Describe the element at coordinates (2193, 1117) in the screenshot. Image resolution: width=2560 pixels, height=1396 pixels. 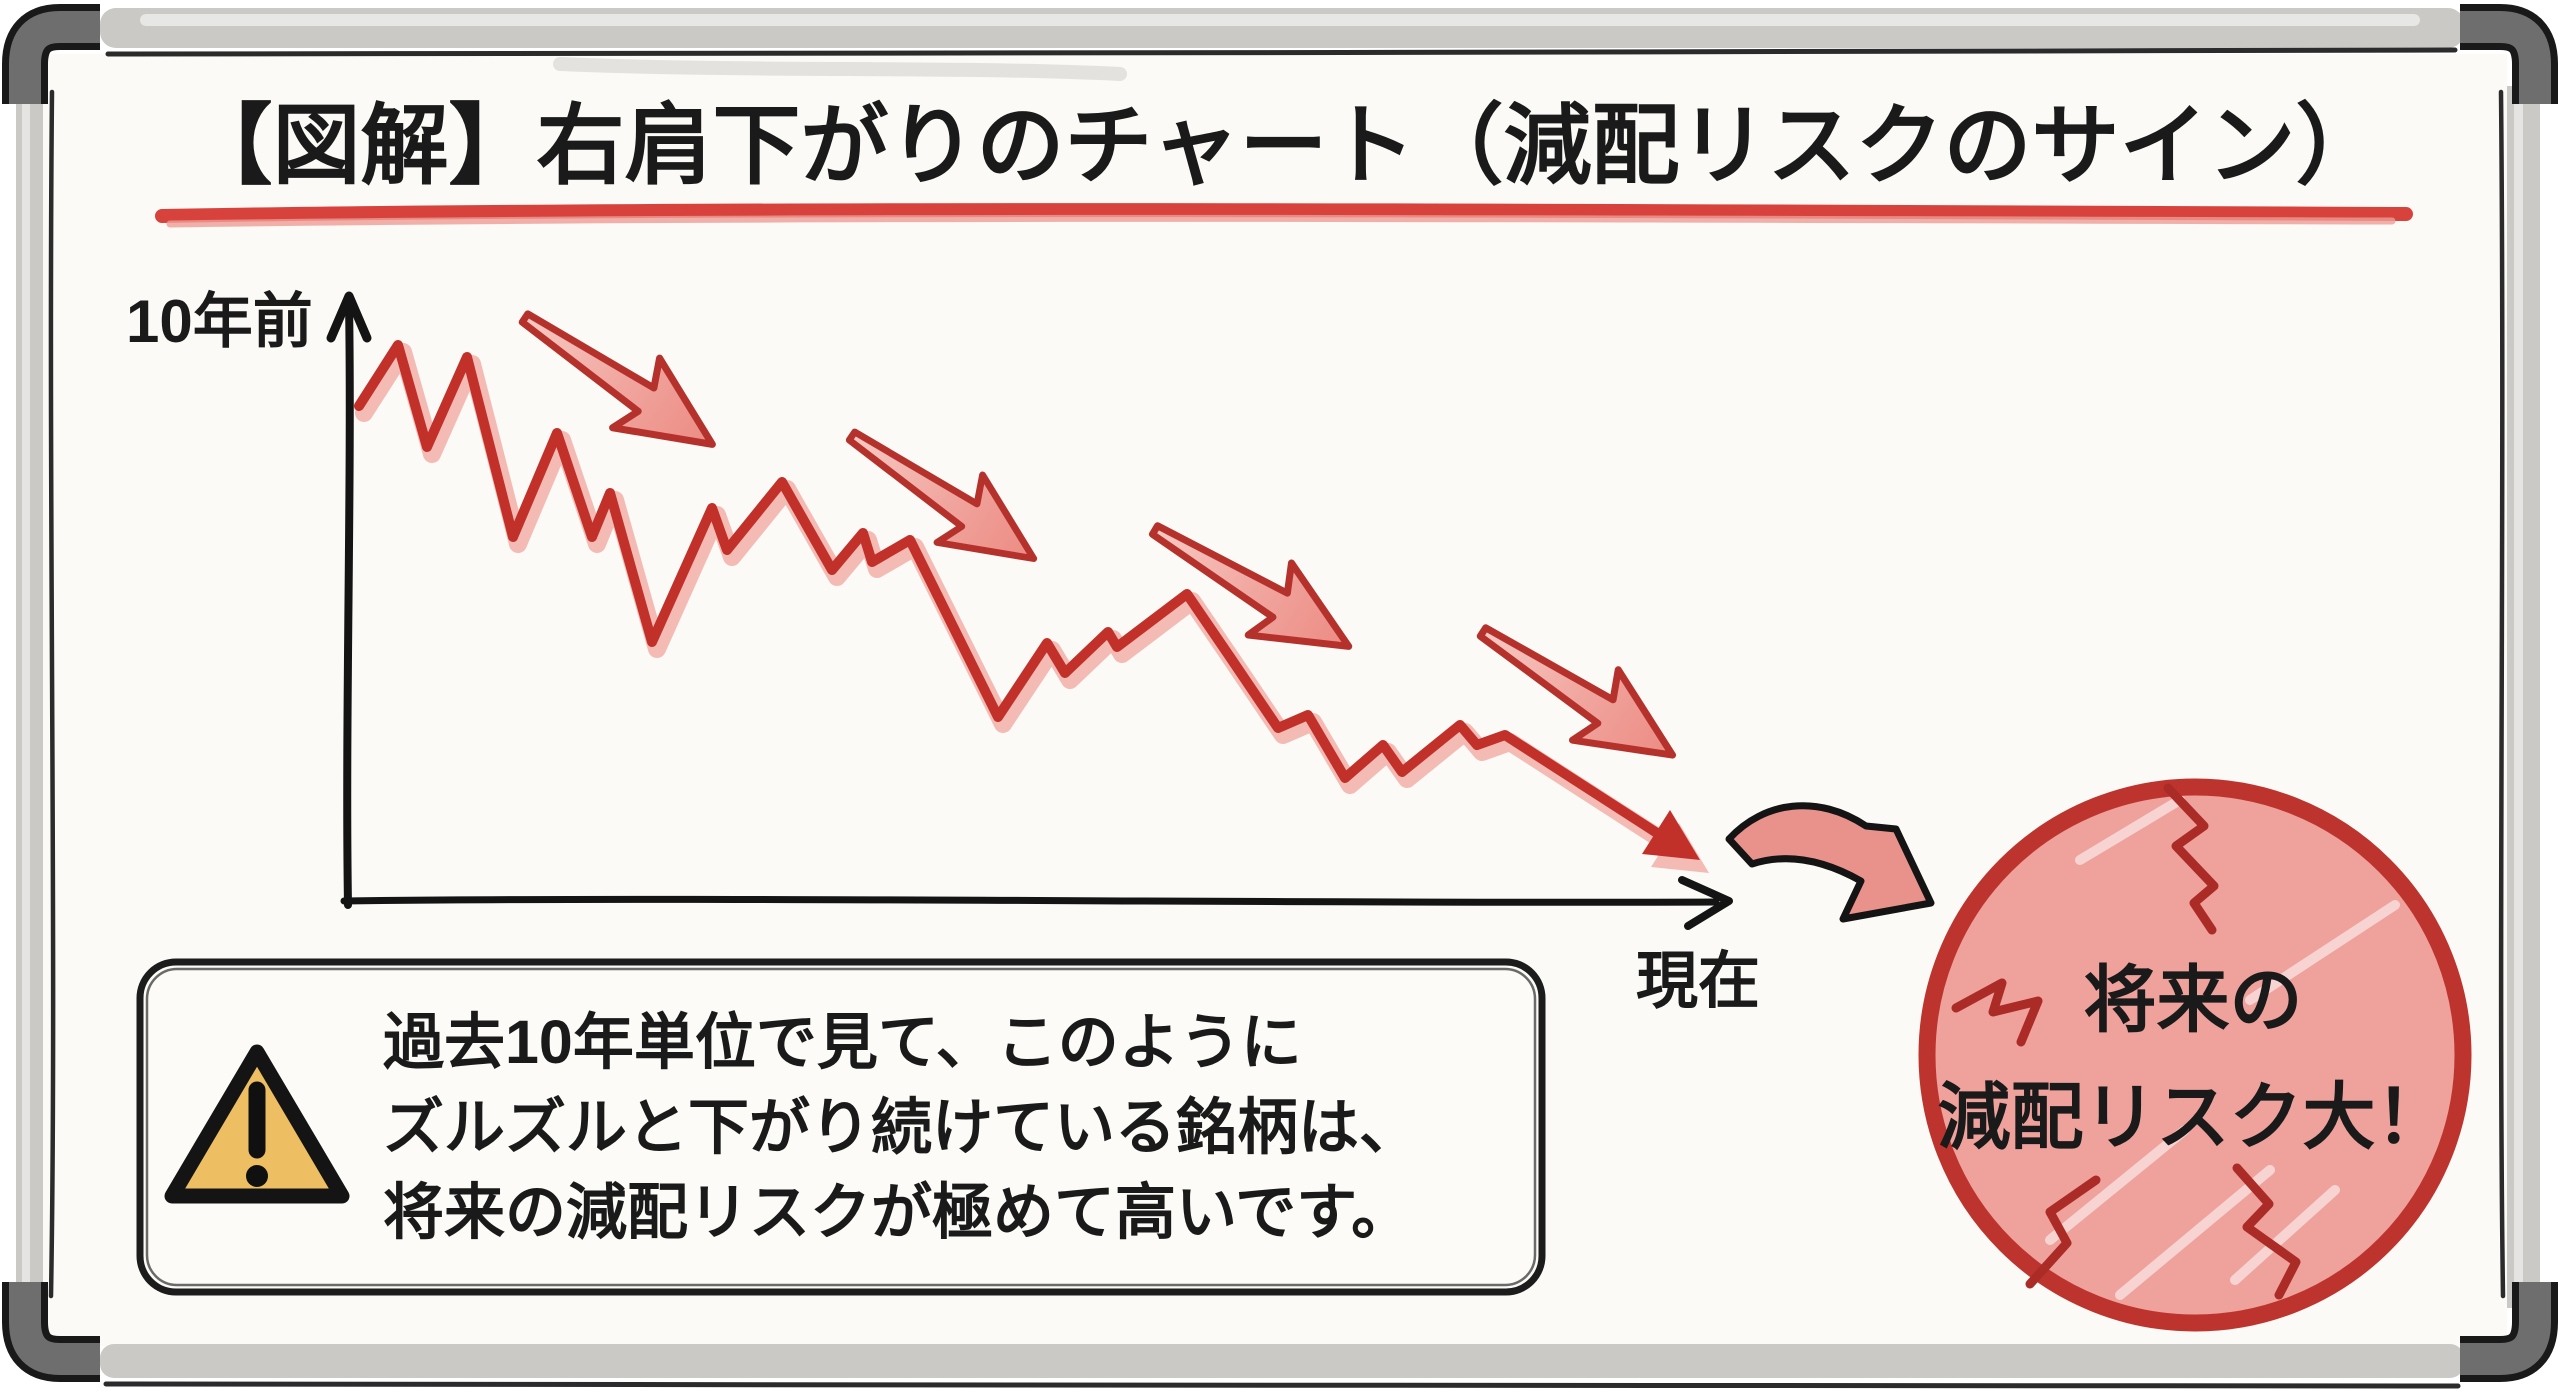
I see `risk-circle-line-2: 減配リスク大！` at that location.